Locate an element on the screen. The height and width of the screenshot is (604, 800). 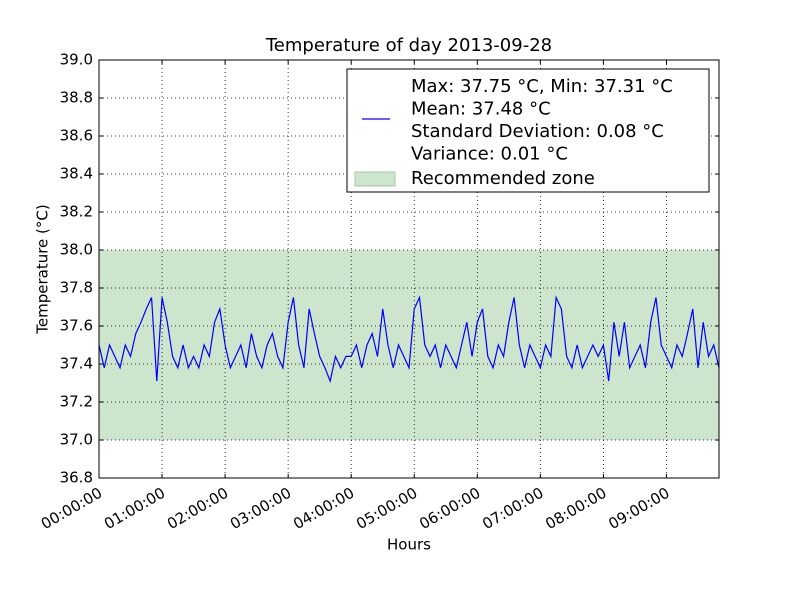
chart-title: Temperature of day 2013-09-28 is located at coordinates (408, 45).